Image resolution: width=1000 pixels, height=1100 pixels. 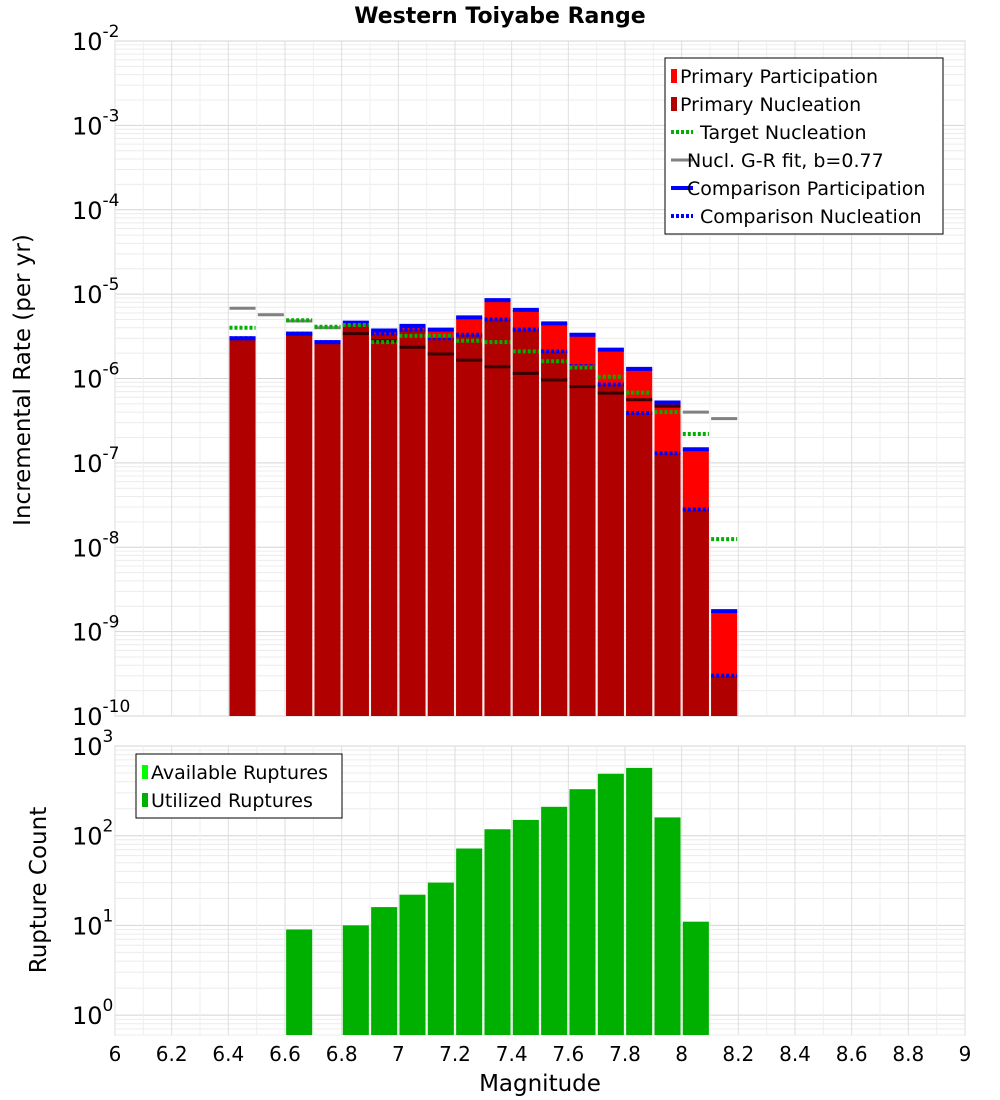 I want to click on y-tick-label: 10⁻⁹, so click(x=96, y=630).